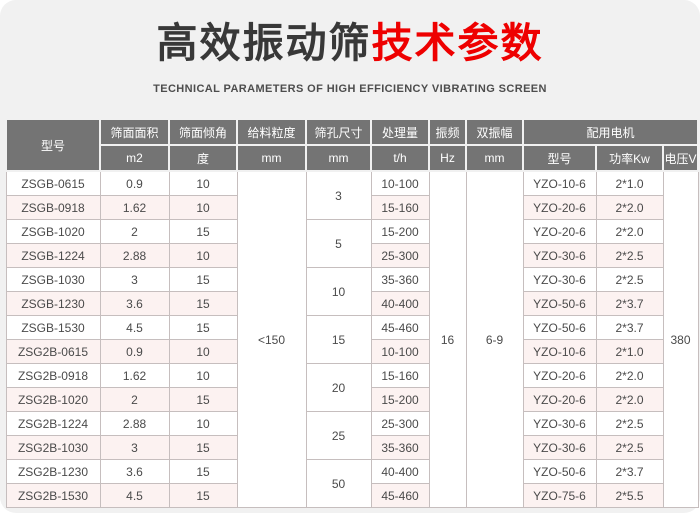 The height and width of the screenshot is (513, 700). Describe the element at coordinates (53, 375) in the screenshot. I see `cell-model: ZSG2B-0918` at that location.